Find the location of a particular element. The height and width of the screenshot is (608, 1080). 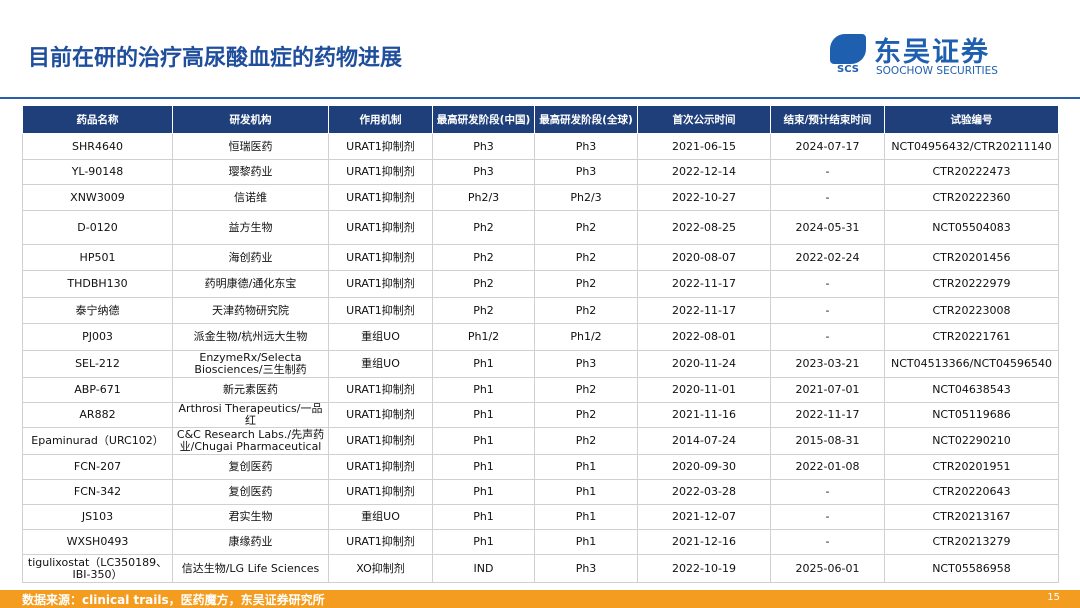

table-cell: CTR20222360 is located at coordinates (971, 197).